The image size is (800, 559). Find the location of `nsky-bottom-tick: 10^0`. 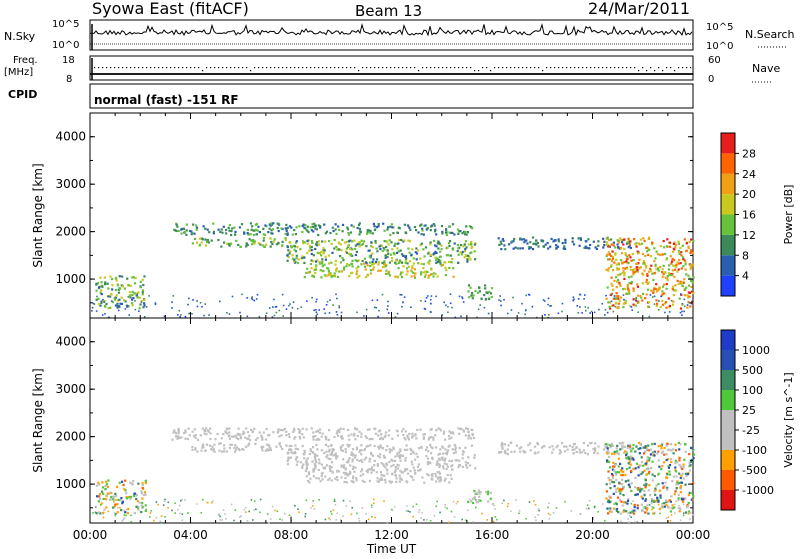

nsky-bottom-tick: 10^0 is located at coordinates (65, 45).